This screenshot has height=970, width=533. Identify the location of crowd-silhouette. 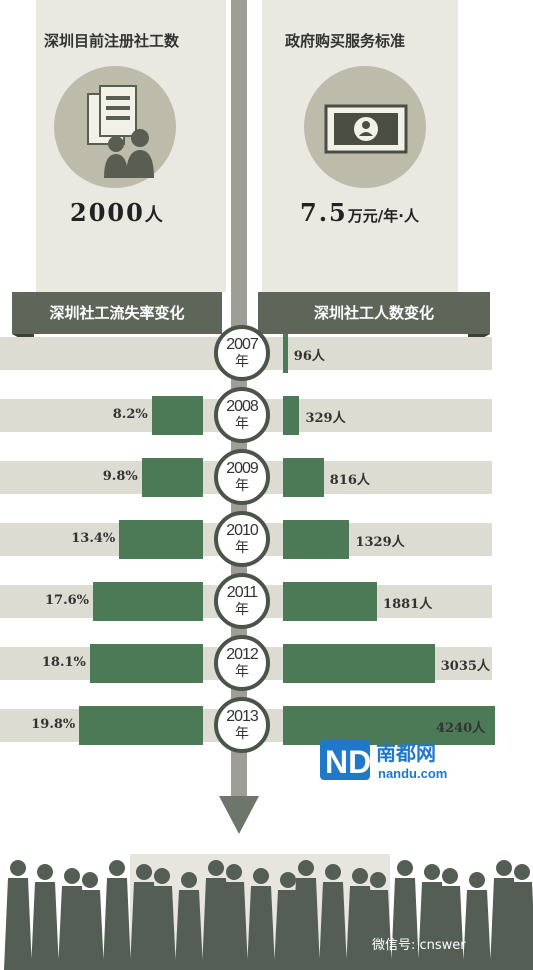
(268, 912).